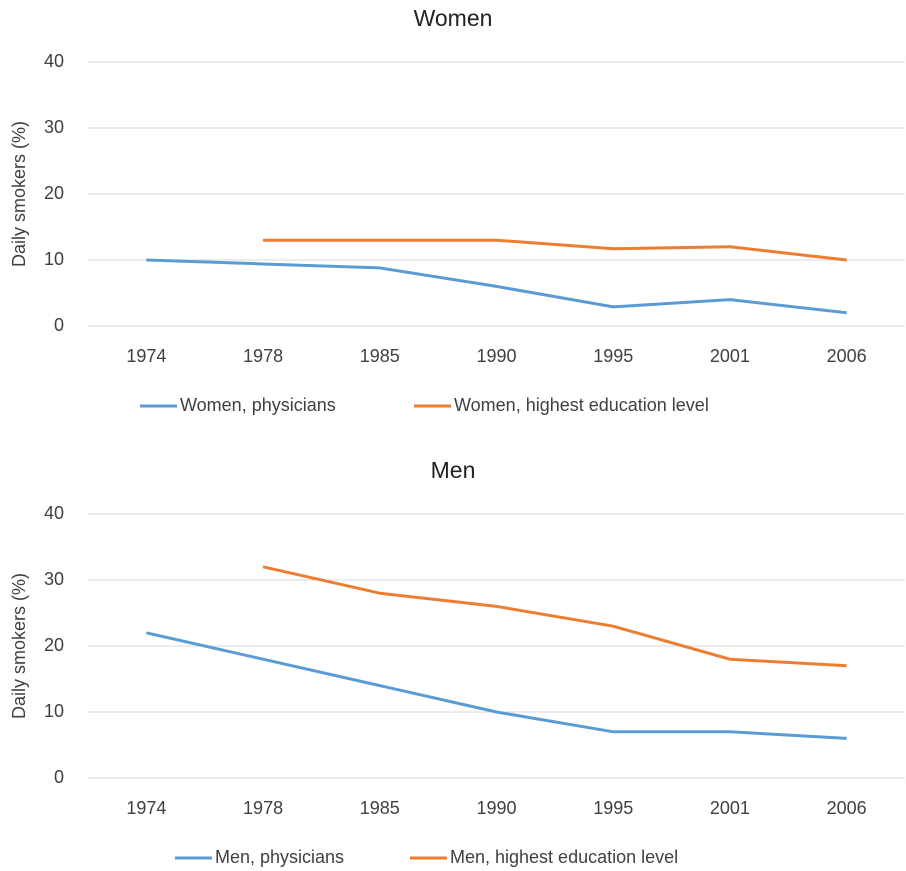 The image size is (906, 871). What do you see at coordinates (581, 405) in the screenshot?
I see `legend-label: Women, highest education level` at bounding box center [581, 405].